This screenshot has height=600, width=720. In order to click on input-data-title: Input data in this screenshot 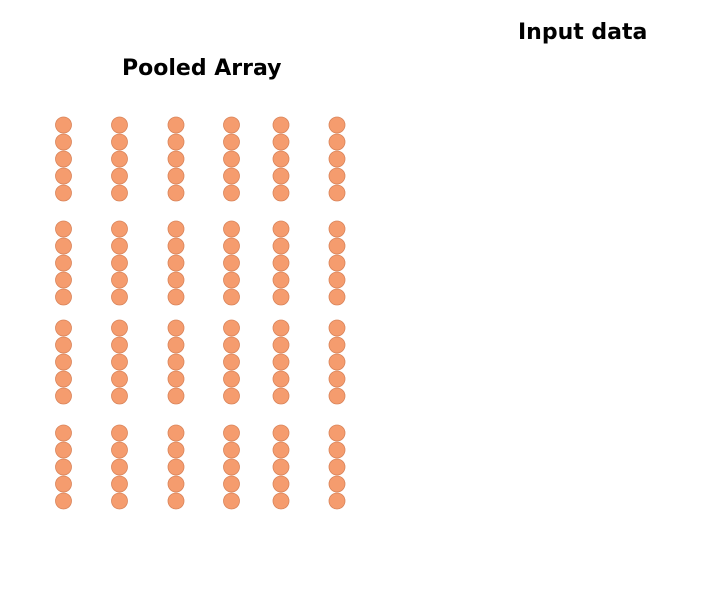, I will do `click(583, 32)`.